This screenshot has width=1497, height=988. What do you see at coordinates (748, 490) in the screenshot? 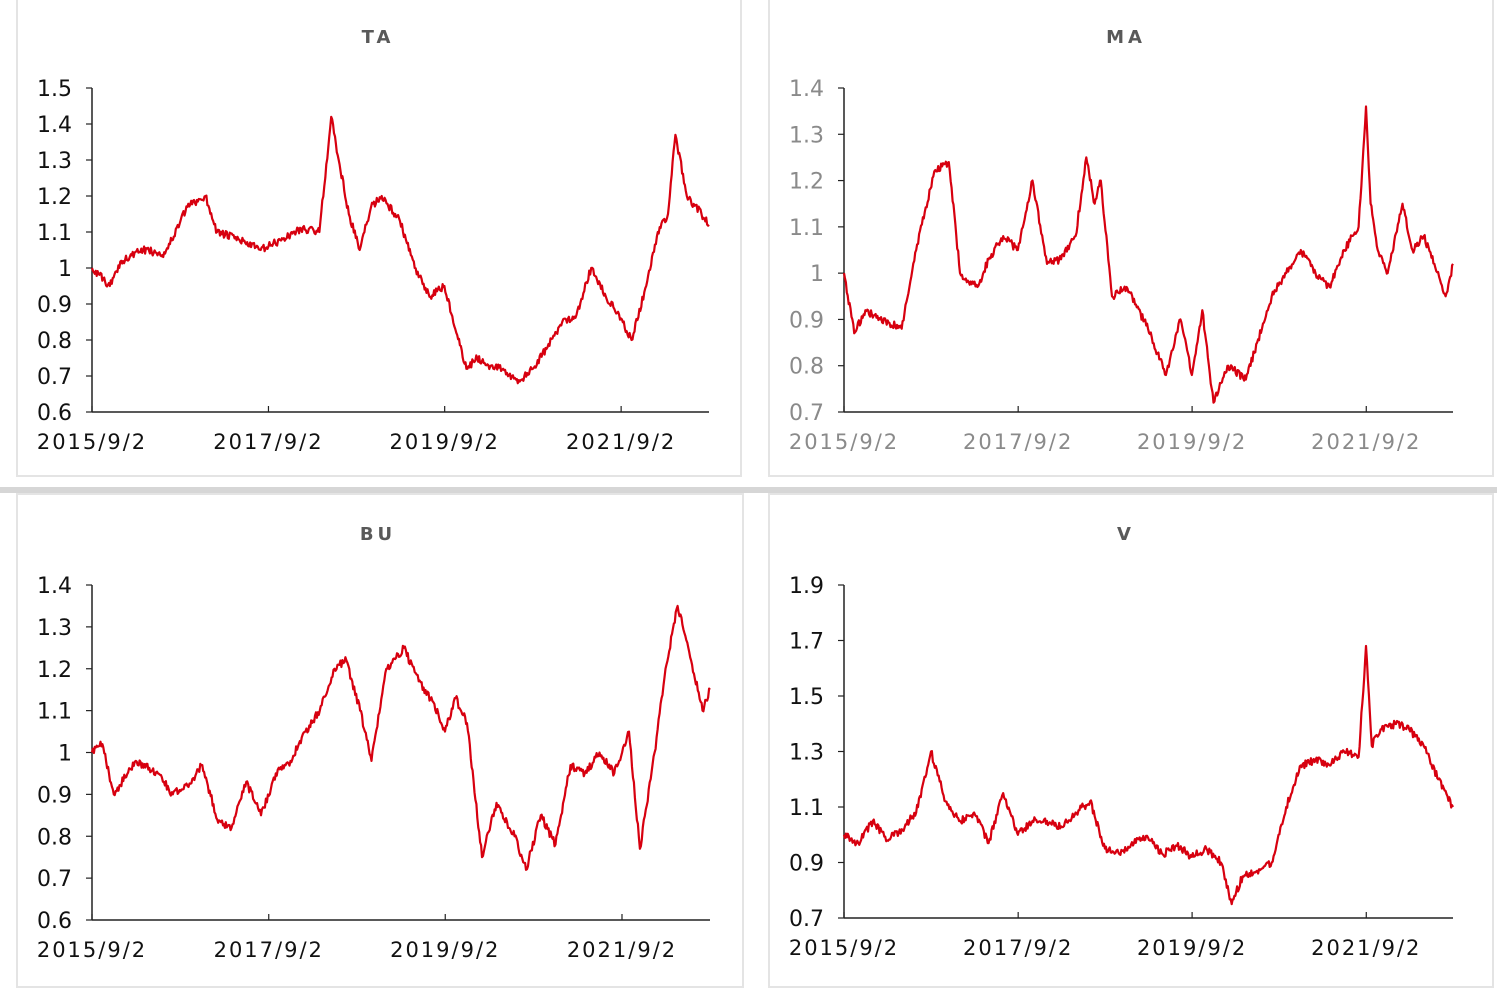
I see `panel-divider` at bounding box center [748, 490].